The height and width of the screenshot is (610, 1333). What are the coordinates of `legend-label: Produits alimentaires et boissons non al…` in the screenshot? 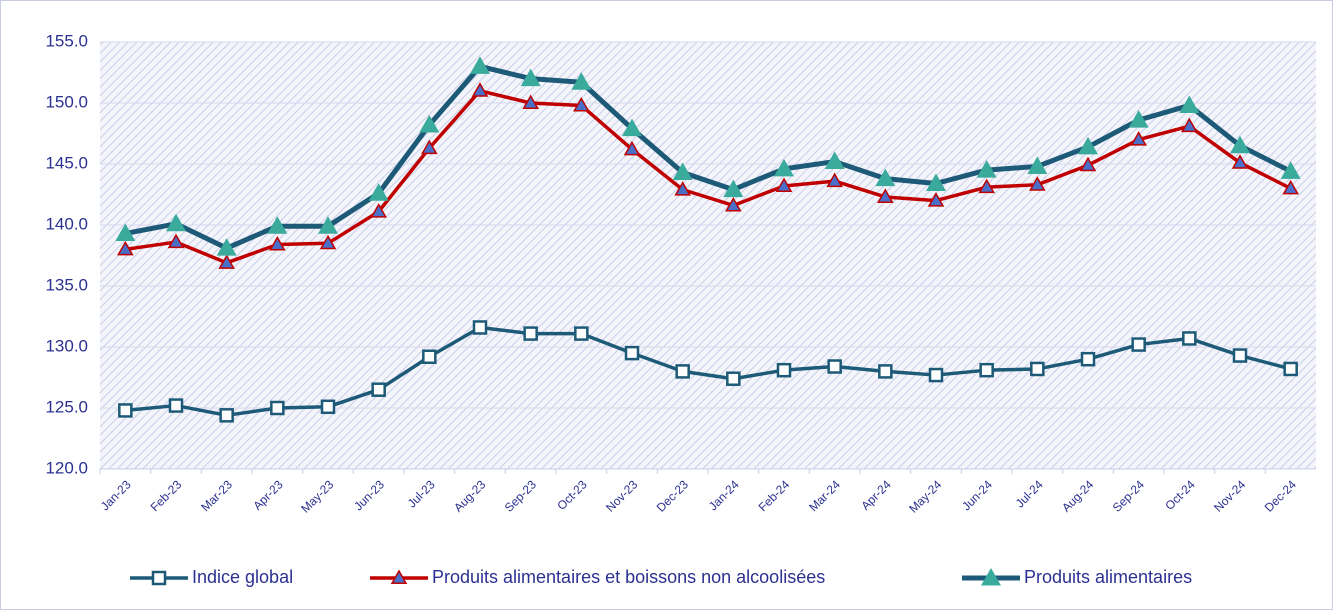 It's located at (628, 577).